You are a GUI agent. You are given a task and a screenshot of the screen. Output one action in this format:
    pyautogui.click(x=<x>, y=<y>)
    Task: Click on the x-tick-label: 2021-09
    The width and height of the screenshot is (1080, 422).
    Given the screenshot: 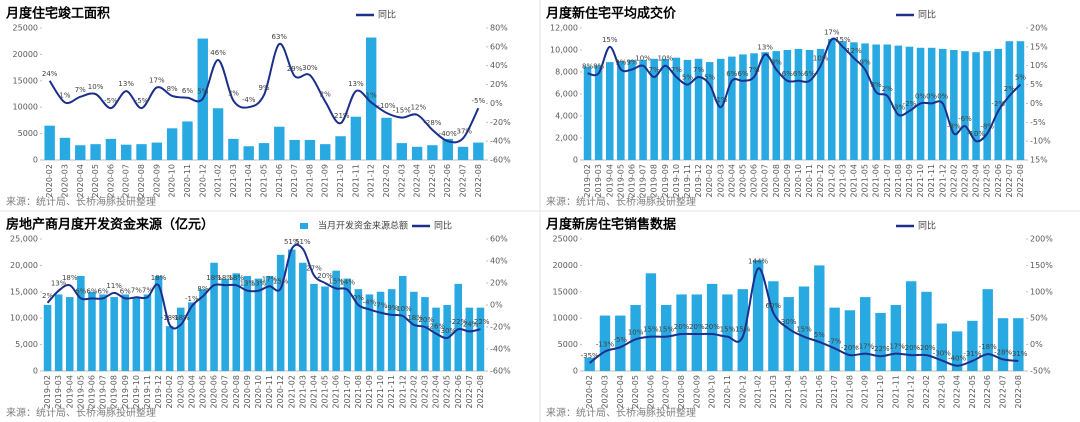 What is the action you would take?
    pyautogui.click(x=325, y=180)
    